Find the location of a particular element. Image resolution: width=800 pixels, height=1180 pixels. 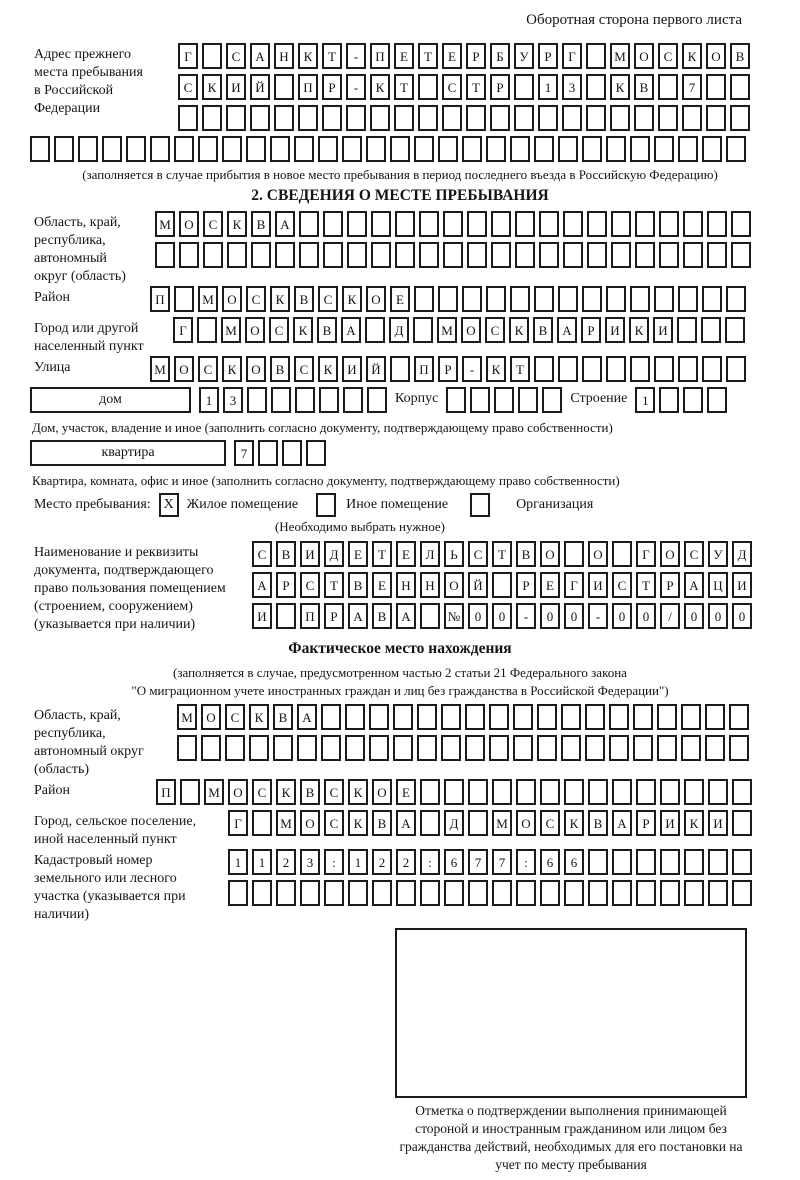

char-cell: Й is located at coordinates (260, 87).